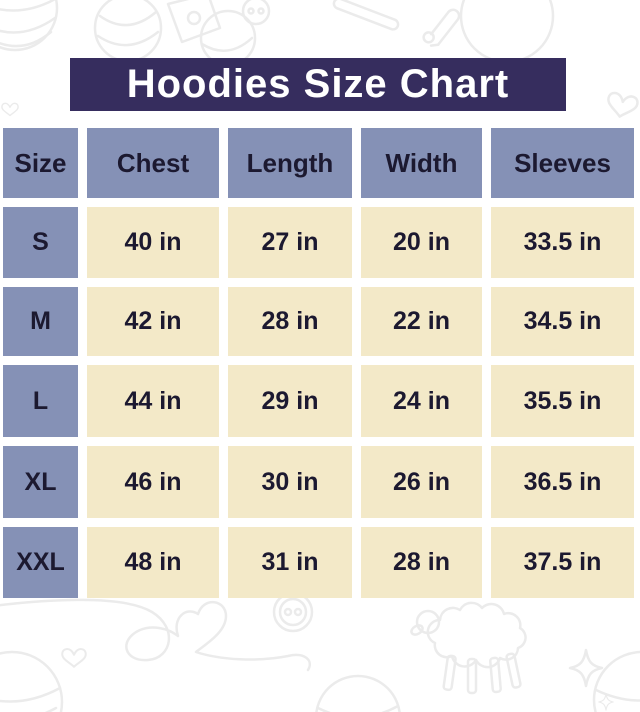 The height and width of the screenshot is (712, 640). What do you see at coordinates (153, 242) in the screenshot?
I see `value-cell-s-chest: 40 in` at bounding box center [153, 242].